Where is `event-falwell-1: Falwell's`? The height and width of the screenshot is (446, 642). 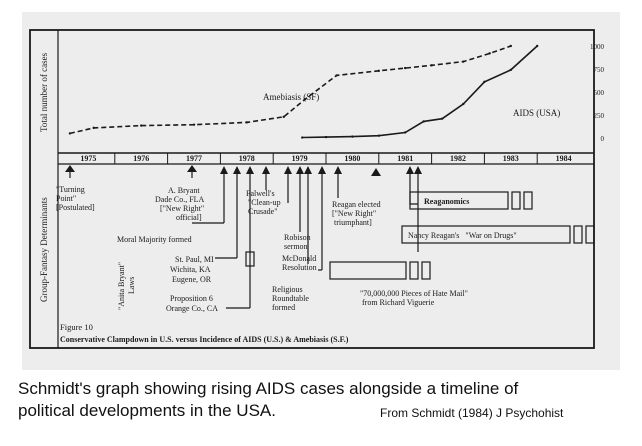 event-falwell-1: Falwell's is located at coordinates (260, 193).